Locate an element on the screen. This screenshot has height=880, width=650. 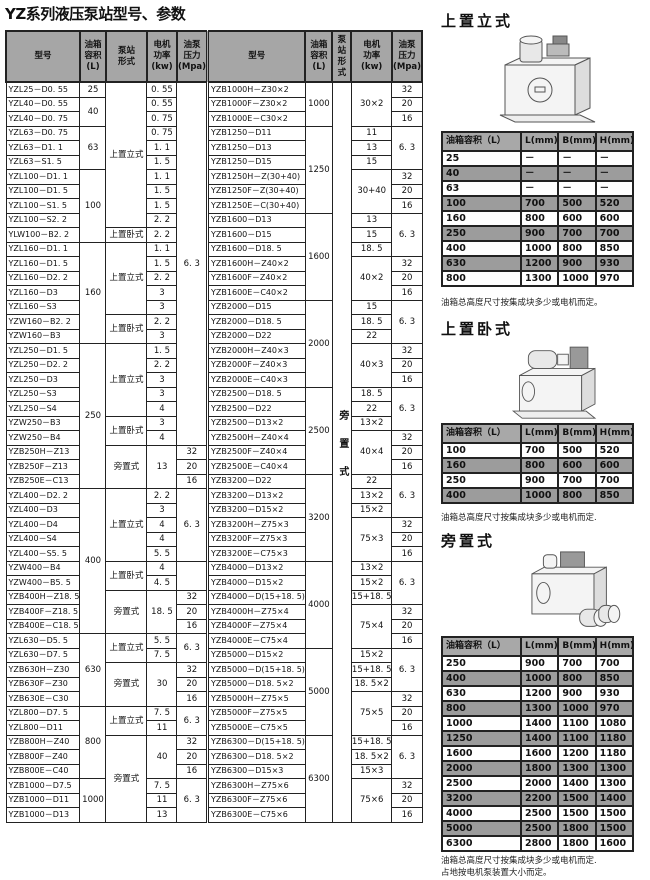
cell-model: YZB2000－D22 is located at coordinates (256, 336).